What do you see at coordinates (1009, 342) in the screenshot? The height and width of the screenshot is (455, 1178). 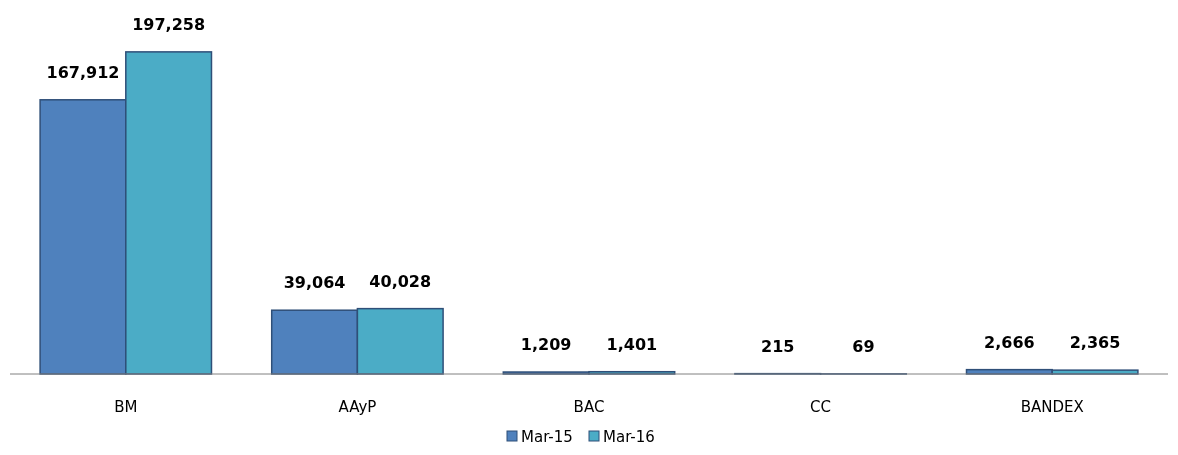 I see `data-label: 2,666` at bounding box center [1009, 342].